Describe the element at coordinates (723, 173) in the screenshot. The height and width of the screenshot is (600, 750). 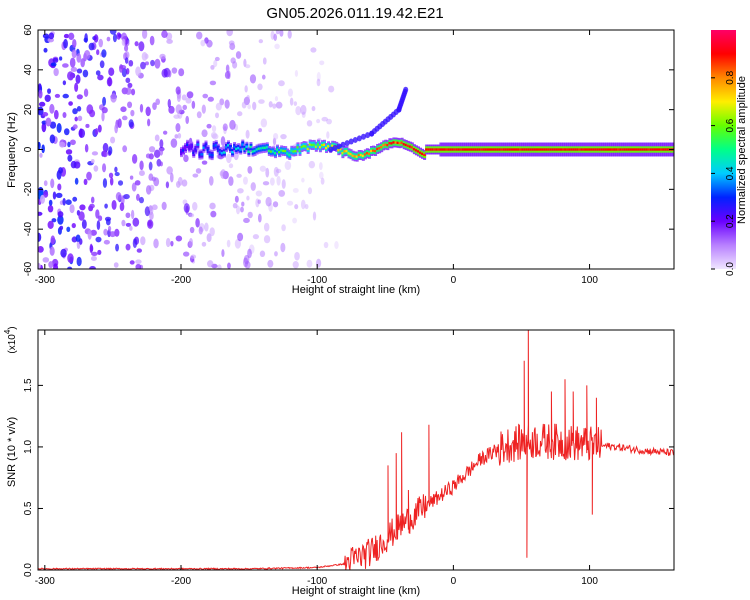
I see `colorbar-ticks: 0.0 0.2 0.4 0.6 0.8` at that location.